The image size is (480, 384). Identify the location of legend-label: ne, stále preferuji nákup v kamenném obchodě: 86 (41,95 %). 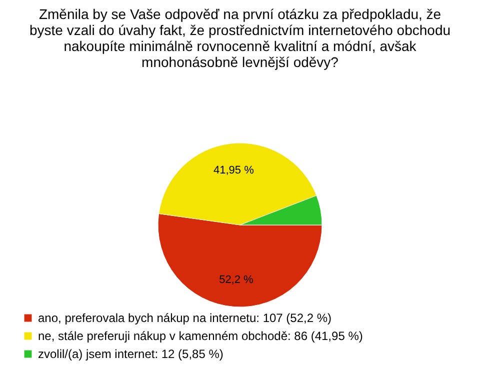
(200, 336).